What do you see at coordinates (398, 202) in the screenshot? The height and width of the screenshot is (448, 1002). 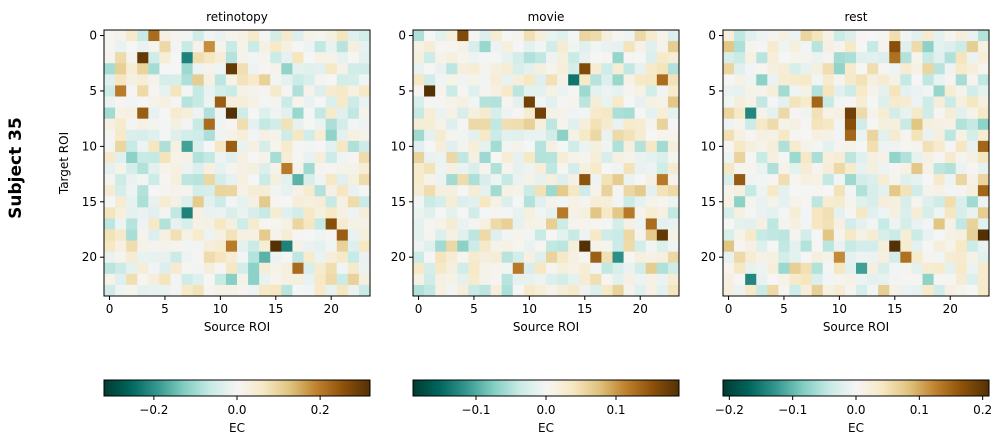 I see `y-tick-label: 15` at bounding box center [398, 202].